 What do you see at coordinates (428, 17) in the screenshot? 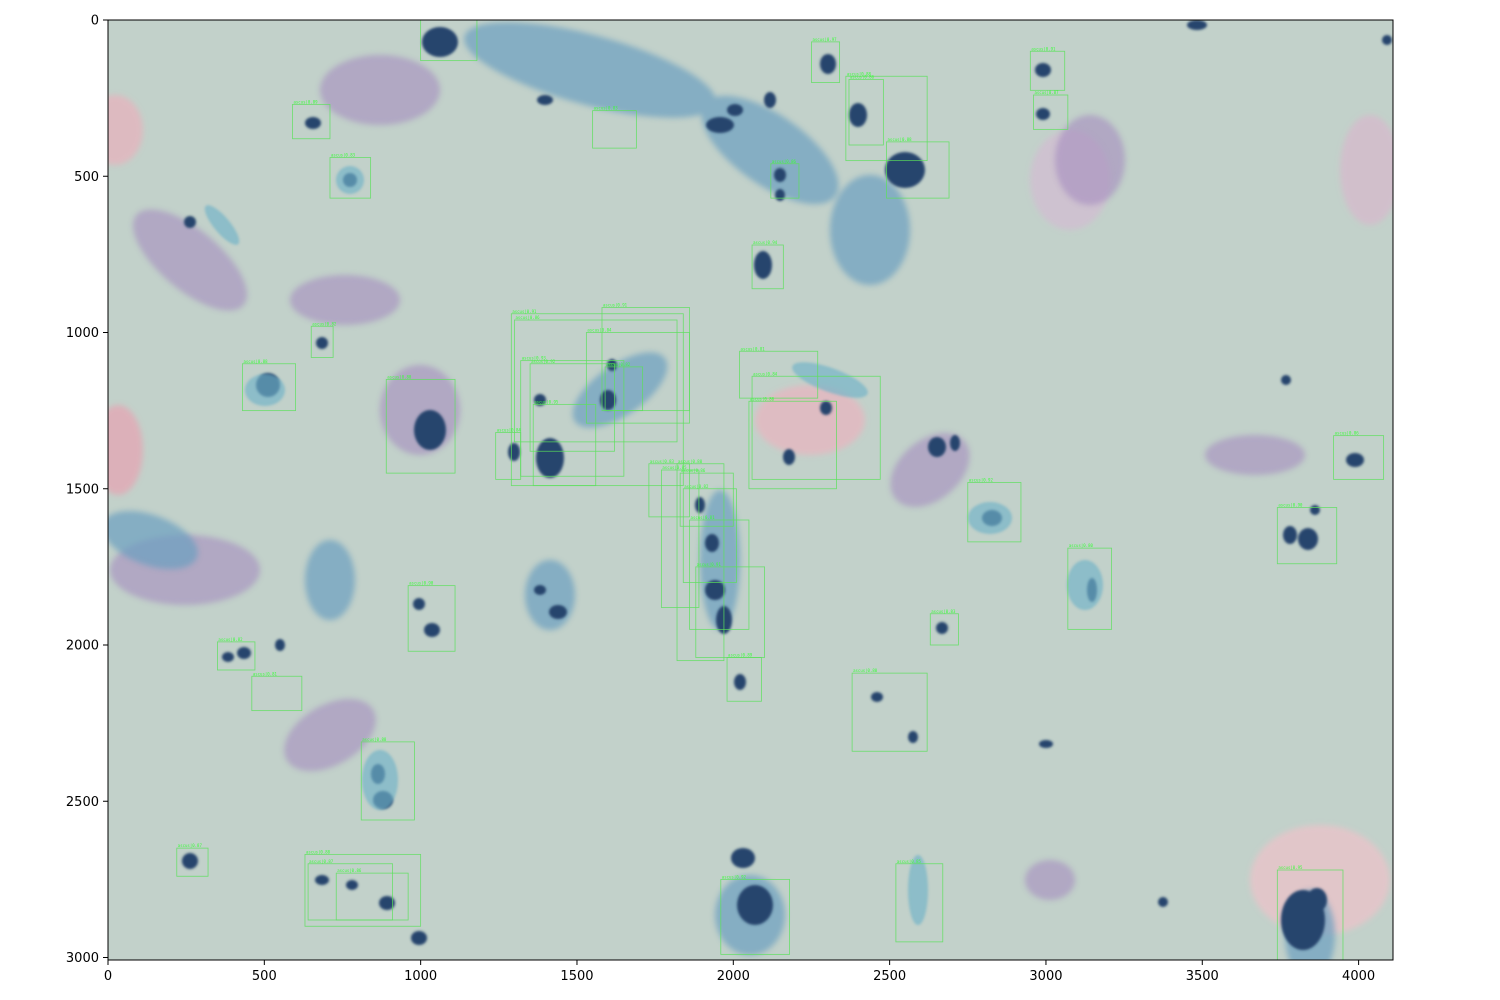
I see `detection-label: ascus` at bounding box center [428, 17].